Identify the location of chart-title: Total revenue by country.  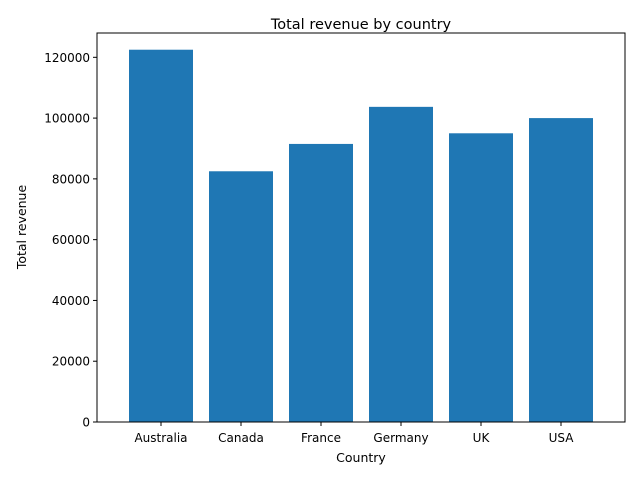
(361, 25).